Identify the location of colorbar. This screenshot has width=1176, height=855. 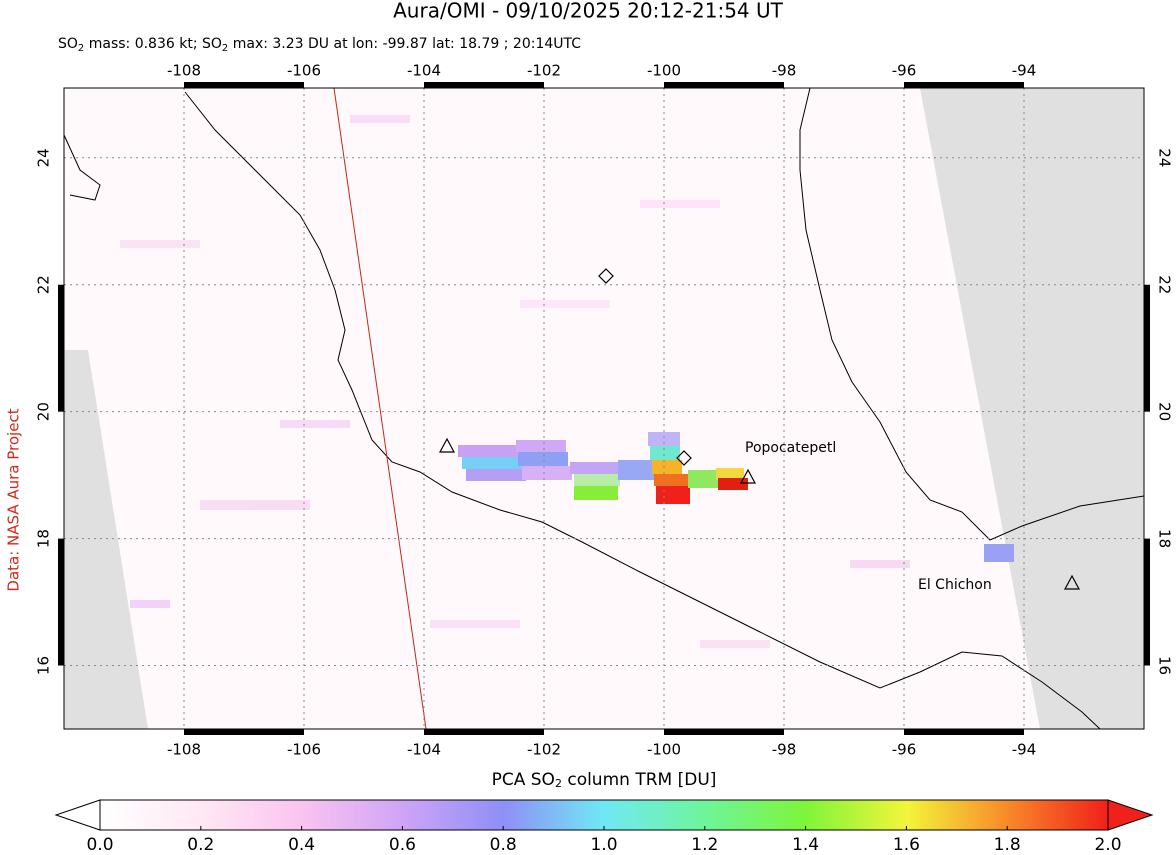
(604, 815).